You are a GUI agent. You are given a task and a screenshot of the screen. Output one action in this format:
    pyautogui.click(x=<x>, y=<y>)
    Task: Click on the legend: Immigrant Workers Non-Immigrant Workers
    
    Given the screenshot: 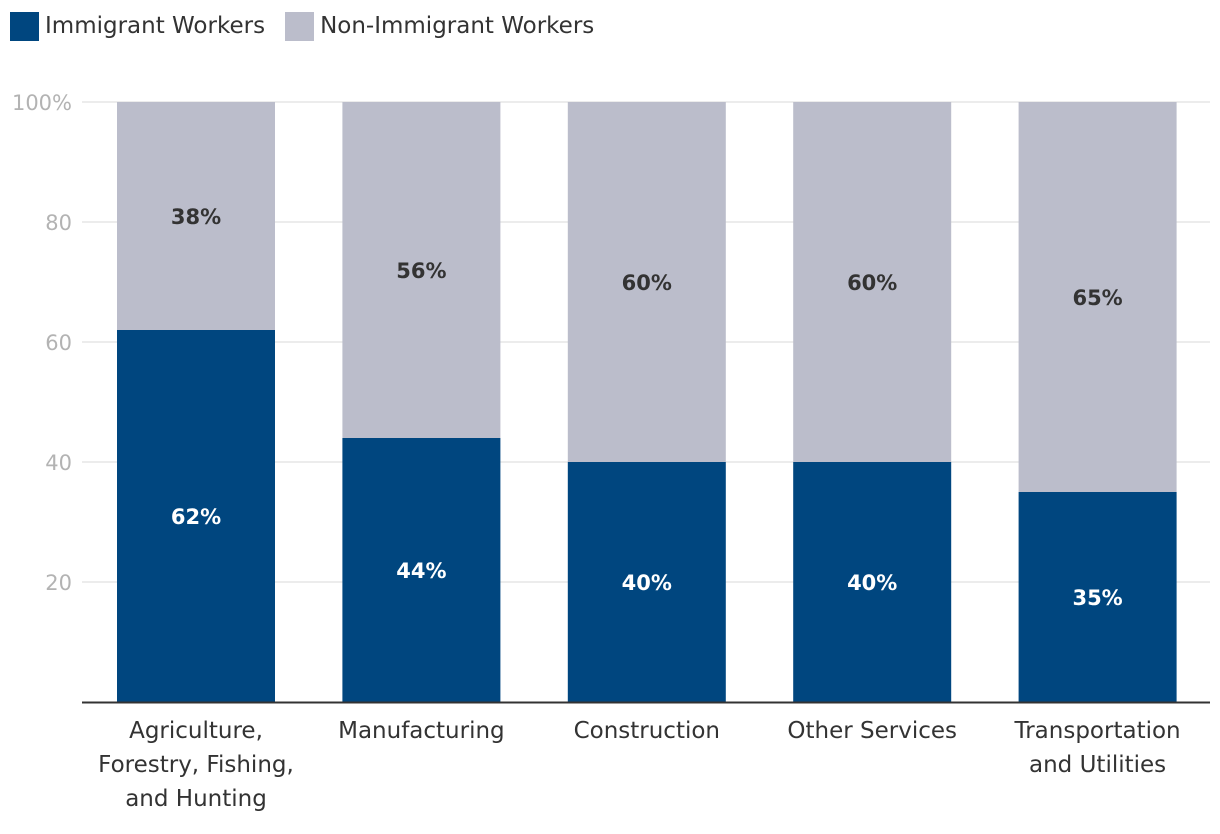 What is the action you would take?
    pyautogui.click(x=312, y=26)
    